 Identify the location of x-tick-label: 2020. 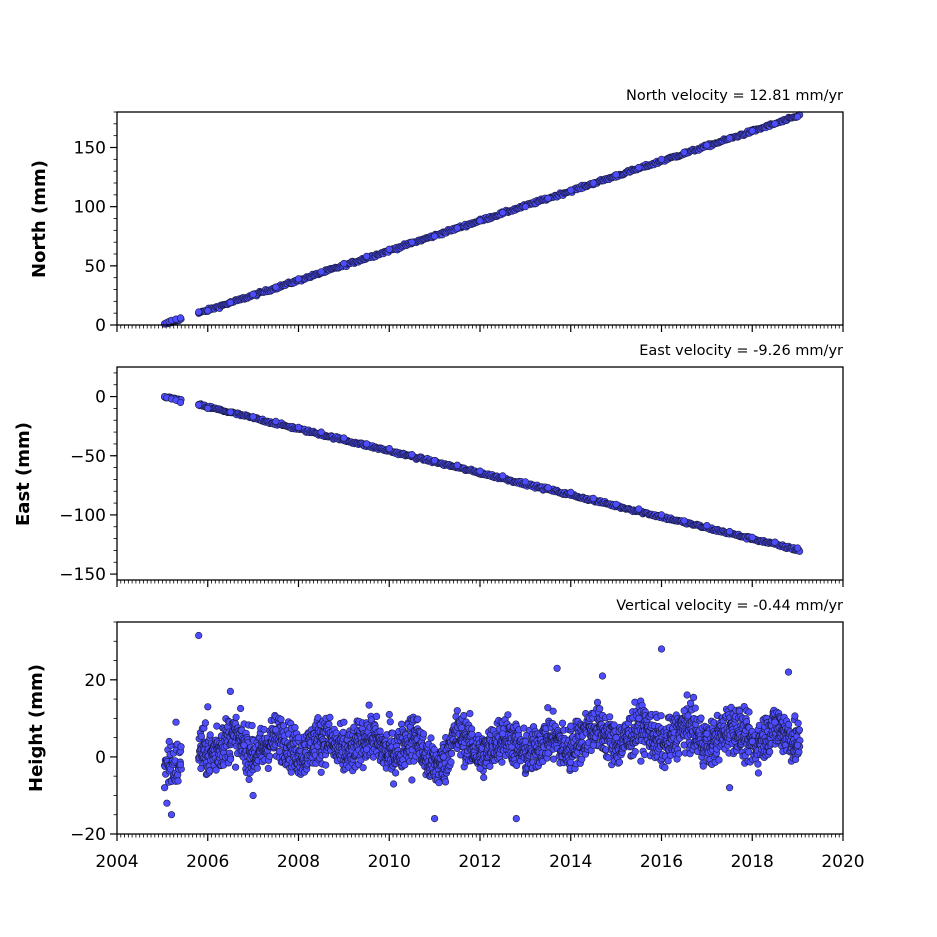
(842, 862).